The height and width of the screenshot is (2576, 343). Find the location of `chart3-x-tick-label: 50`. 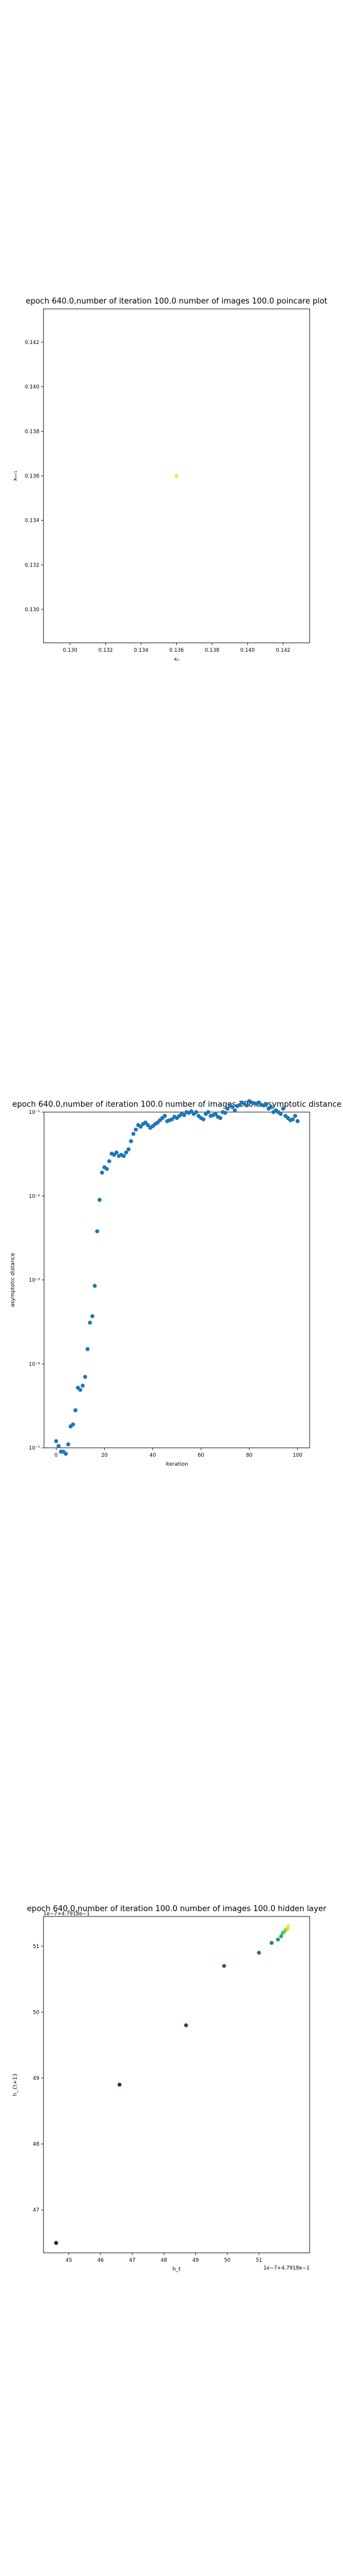

chart3-x-tick-label: 50 is located at coordinates (227, 2261).